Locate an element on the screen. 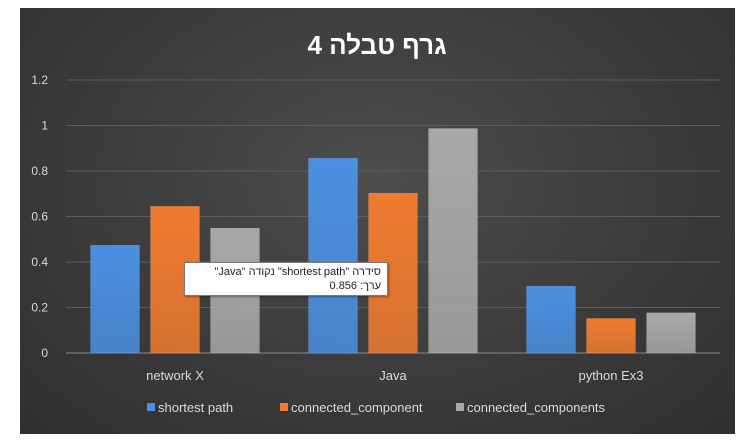 This screenshot has width=747, height=447. y-tick-label: 0.8 is located at coordinates (39, 171).